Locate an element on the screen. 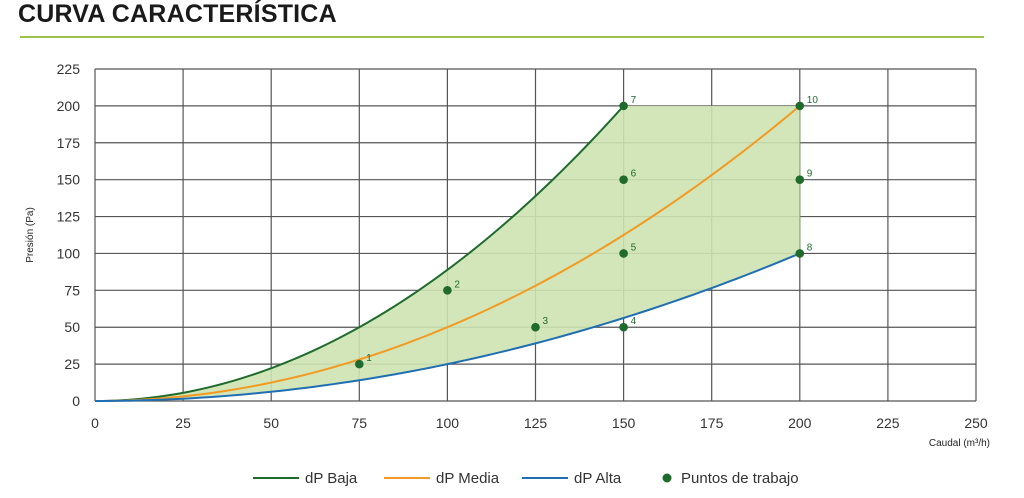 The image size is (1024, 498). work-point-label: 10 is located at coordinates (813, 100).